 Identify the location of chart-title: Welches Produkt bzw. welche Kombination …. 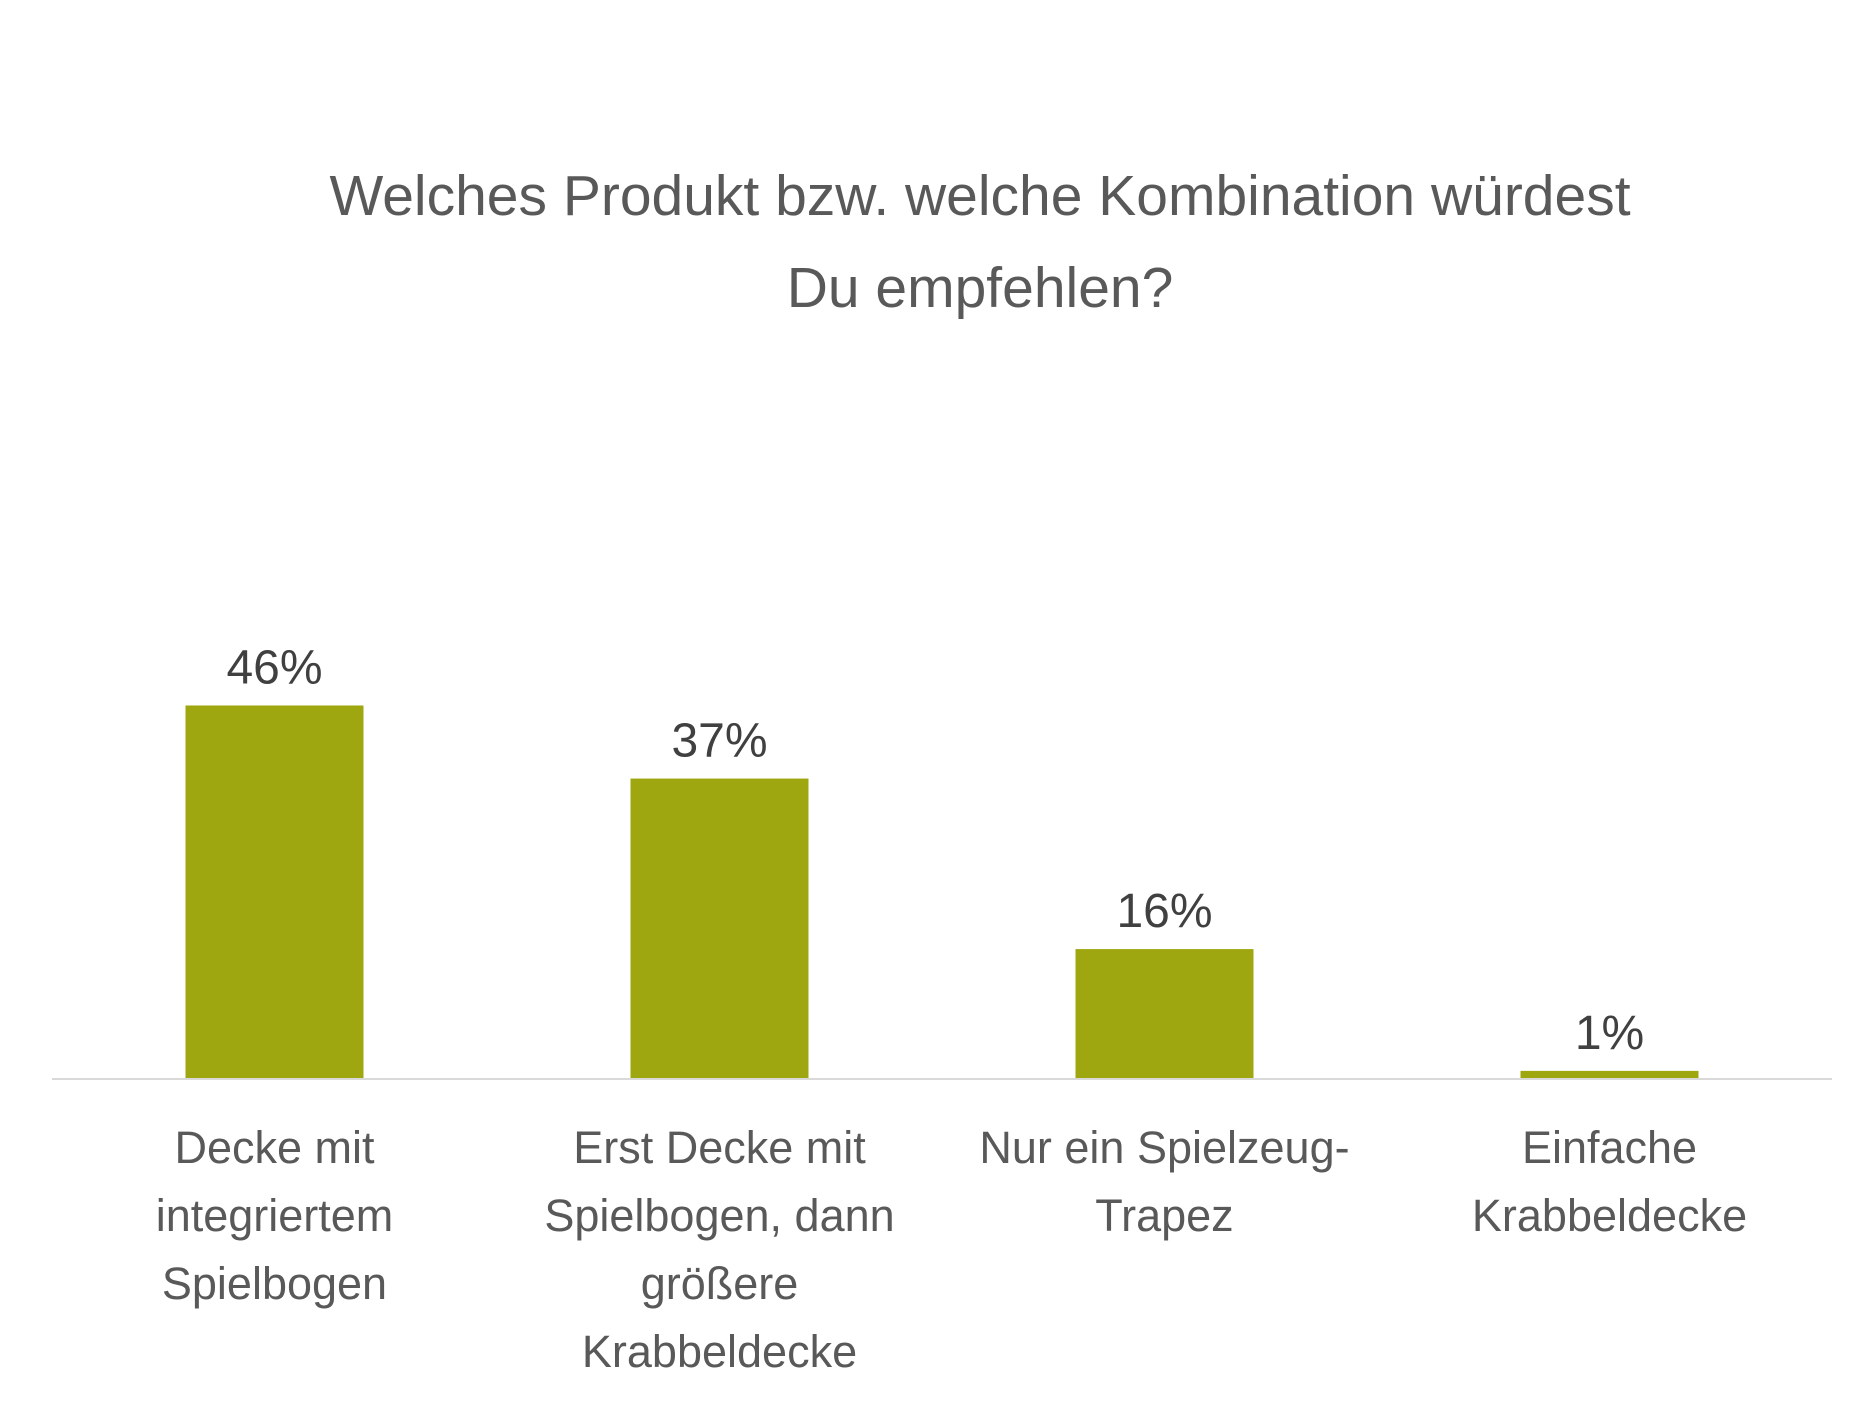
(980, 242).